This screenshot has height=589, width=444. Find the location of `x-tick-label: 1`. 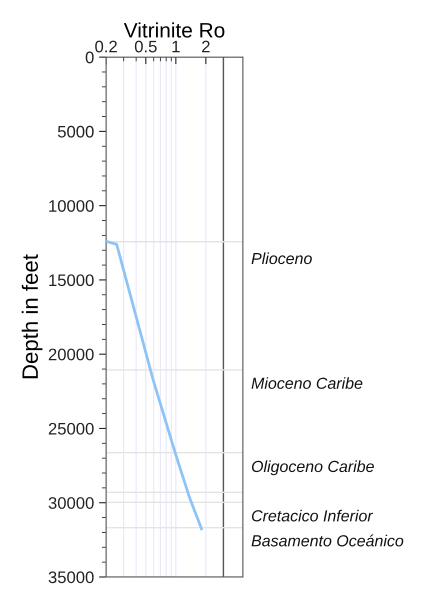

x-tick-label: 1 is located at coordinates (176, 46).